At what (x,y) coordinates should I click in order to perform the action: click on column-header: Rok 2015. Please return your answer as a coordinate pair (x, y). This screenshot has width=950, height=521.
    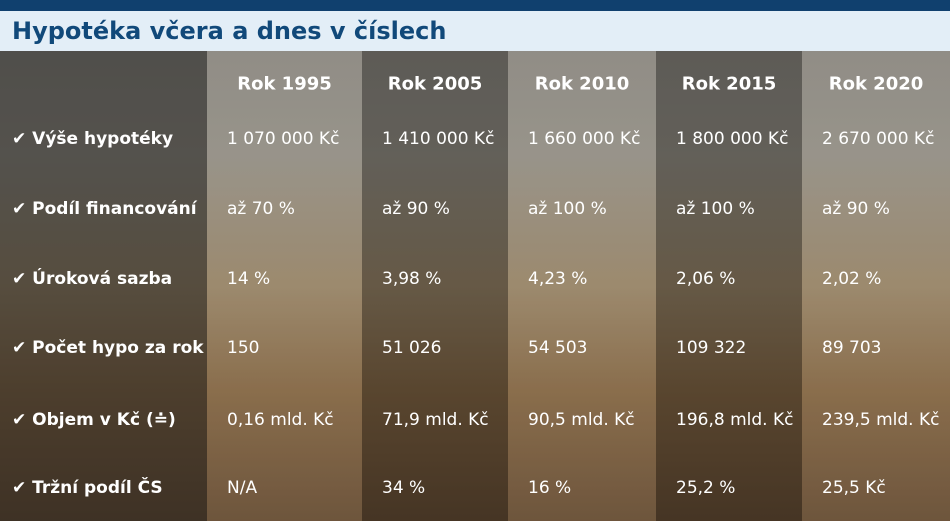
    Looking at the image, I should click on (729, 84).